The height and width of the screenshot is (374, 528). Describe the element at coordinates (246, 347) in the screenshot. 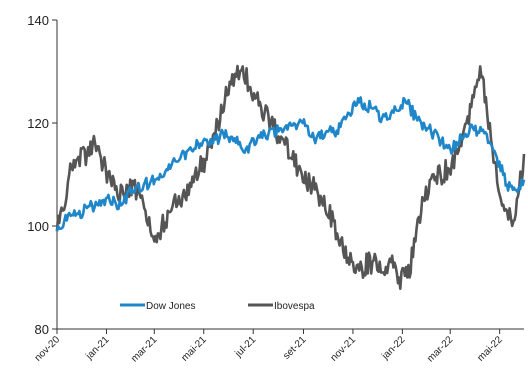

I see `x-tick-label: jul-21` at that location.